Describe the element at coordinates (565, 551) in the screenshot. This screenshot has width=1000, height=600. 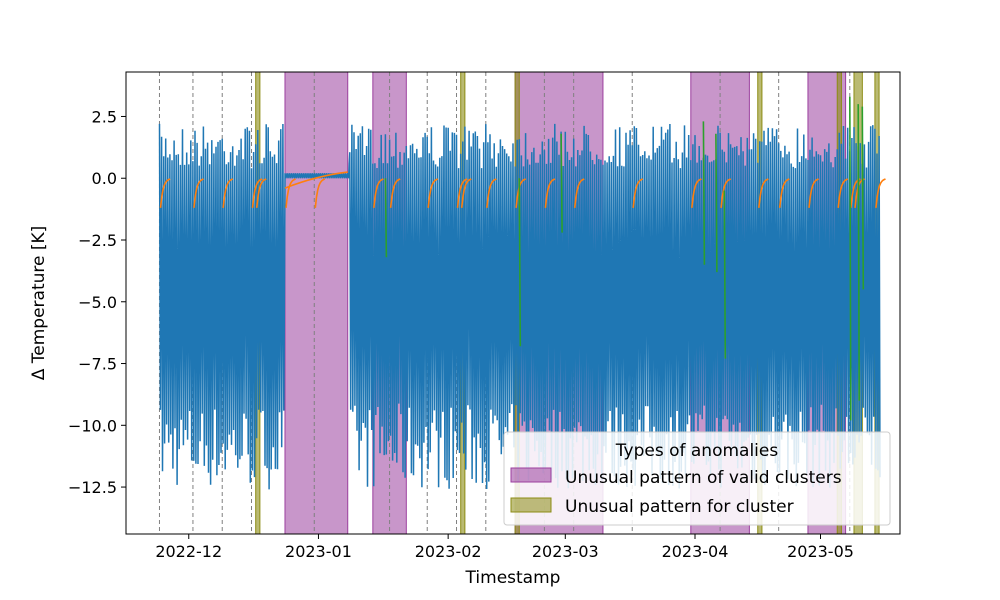
I see `x-tick-label-3: 2023-03` at that location.